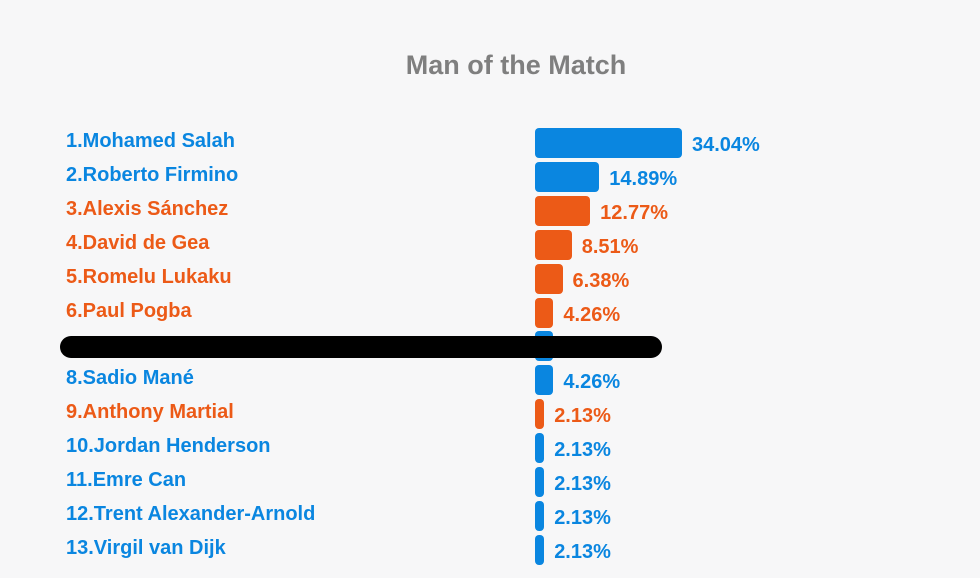 The image size is (980, 578). What do you see at coordinates (150, 141) in the screenshot?
I see `bar-label: 1.Mohamed Salah` at bounding box center [150, 141].